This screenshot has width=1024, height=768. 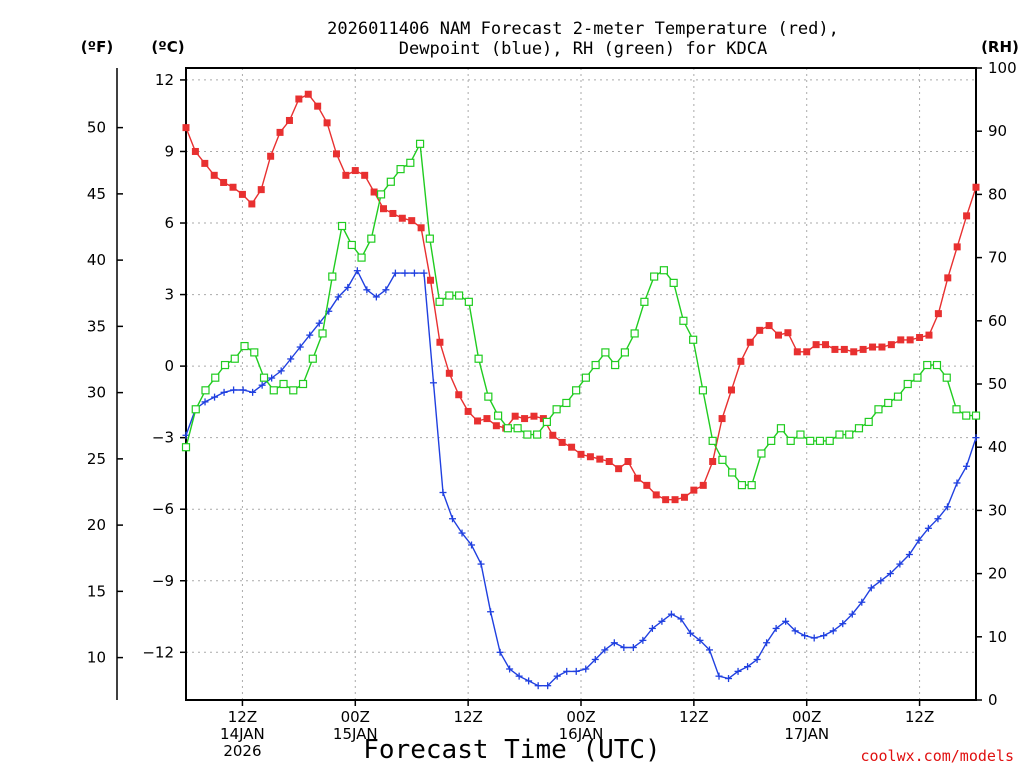 I want to click on fahrenheit-tick-label-3: 35, so click(x=96, y=326).